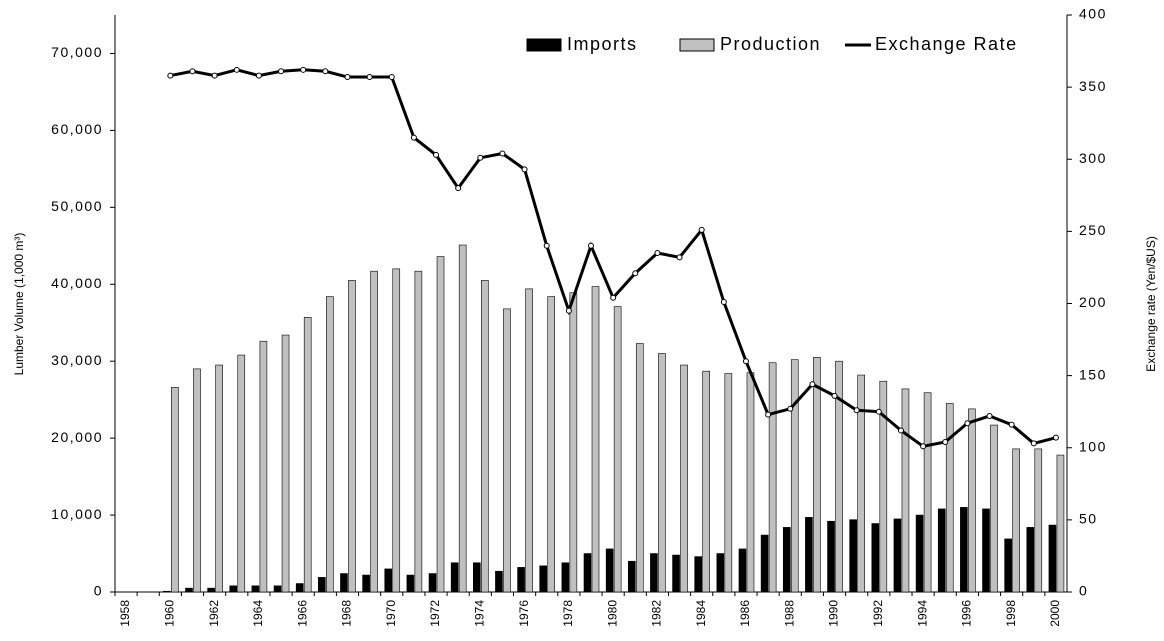 The width and height of the screenshot is (1164, 641). What do you see at coordinates (214, 613) in the screenshot?
I see `x-tick-label: 1962` at bounding box center [214, 613].